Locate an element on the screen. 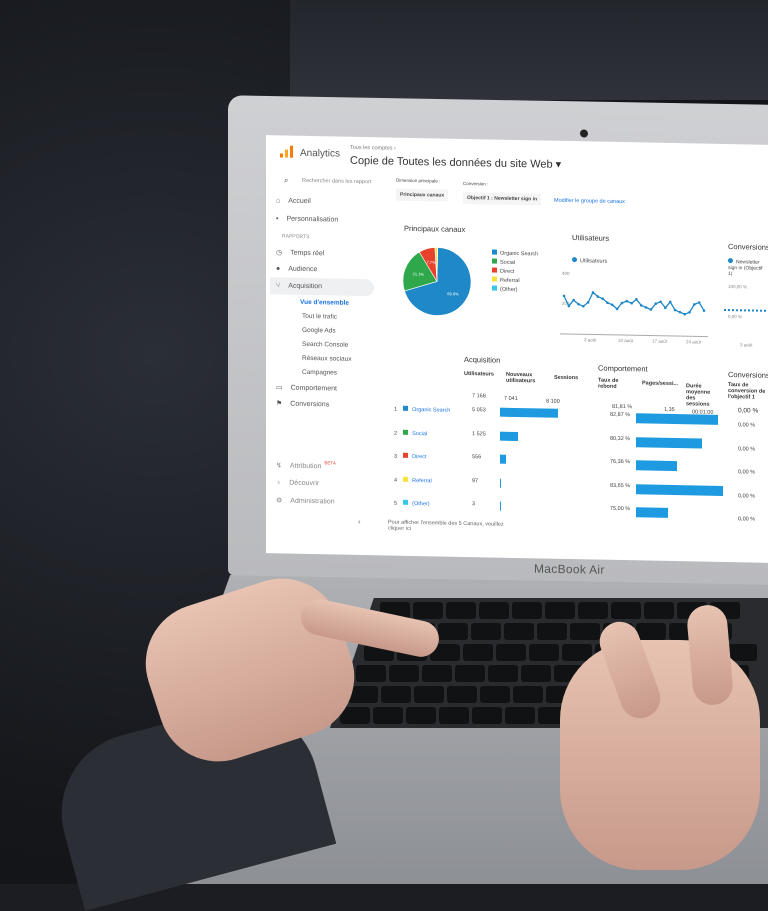  col-header-new-users: Nouveaux utilisateurs is located at coordinates (521, 378).